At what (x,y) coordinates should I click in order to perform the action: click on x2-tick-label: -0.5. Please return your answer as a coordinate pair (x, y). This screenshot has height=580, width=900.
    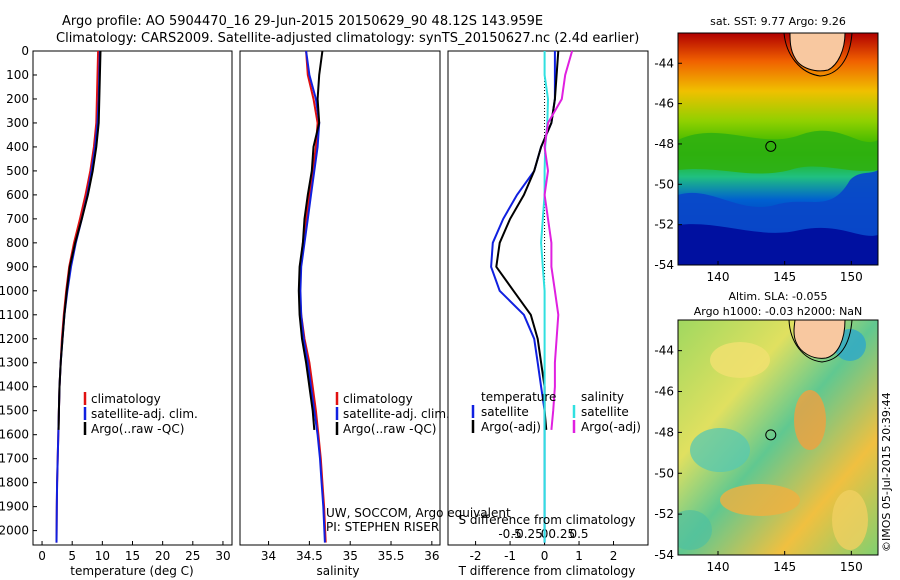
    Looking at the image, I should click on (509, 534).